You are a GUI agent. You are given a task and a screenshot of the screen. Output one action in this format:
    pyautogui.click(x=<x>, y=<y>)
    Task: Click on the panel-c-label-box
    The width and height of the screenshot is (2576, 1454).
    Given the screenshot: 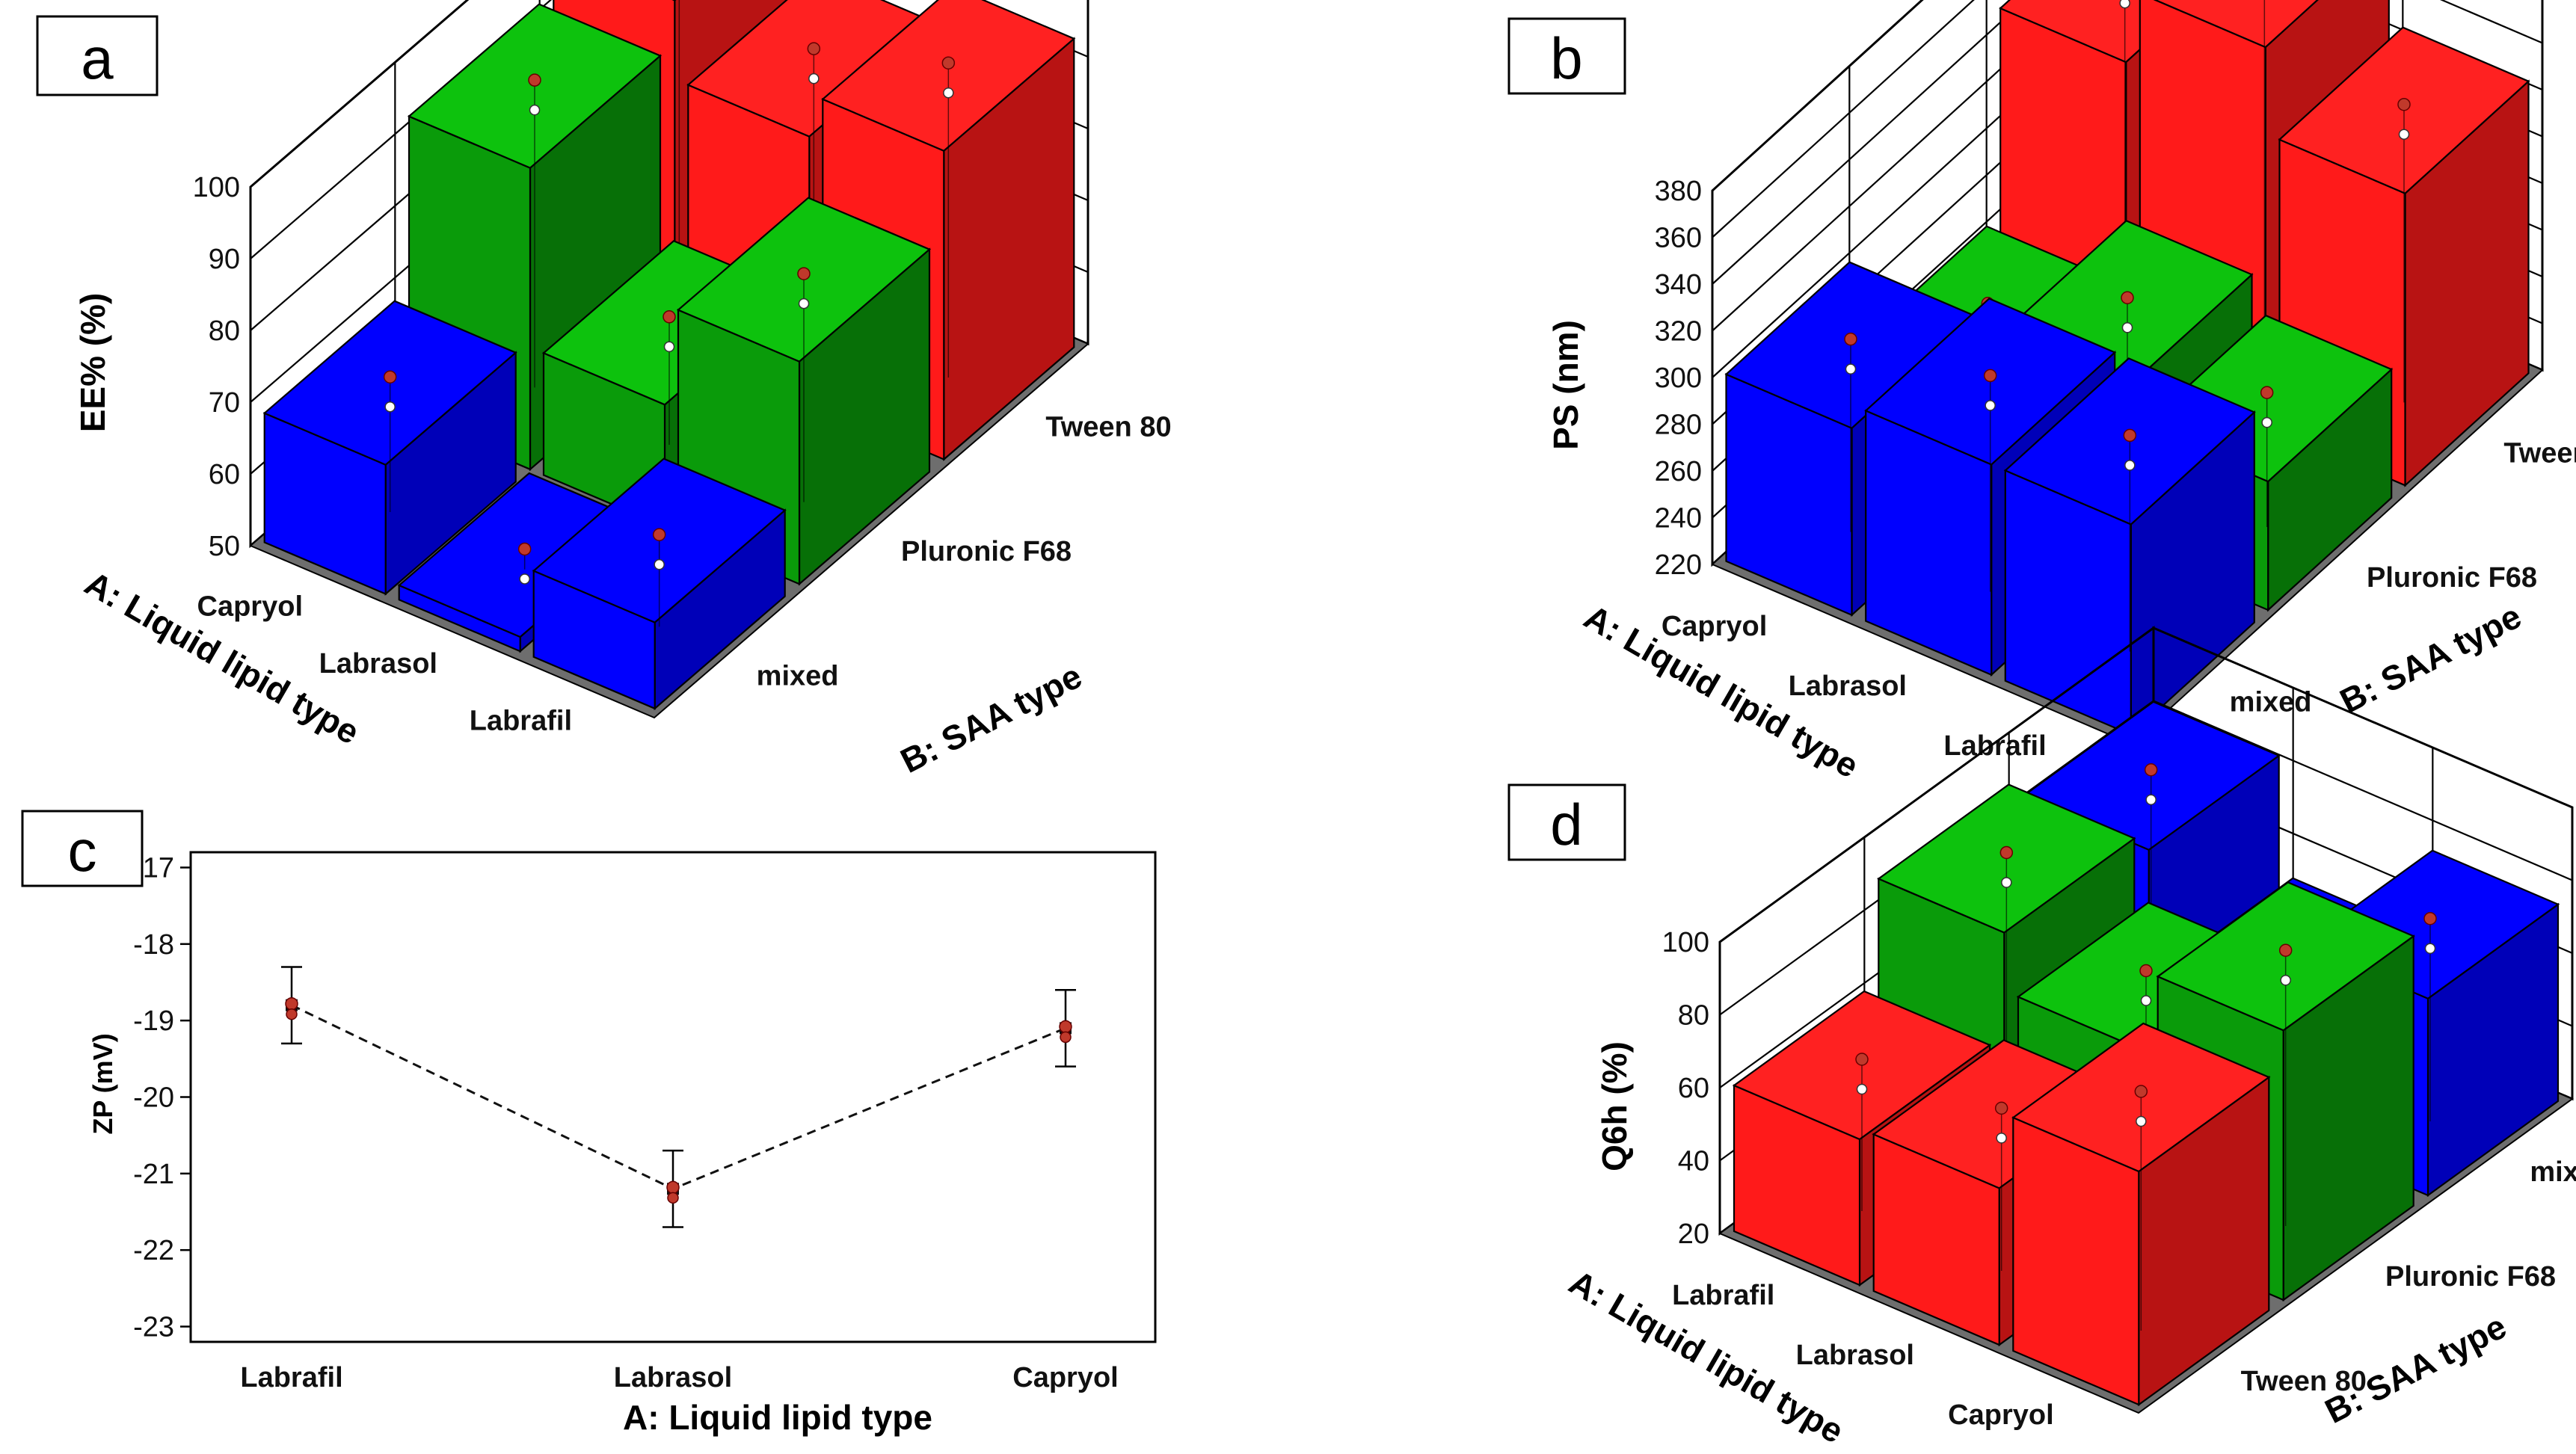 What is the action you would take?
    pyautogui.click(x=82, y=849)
    